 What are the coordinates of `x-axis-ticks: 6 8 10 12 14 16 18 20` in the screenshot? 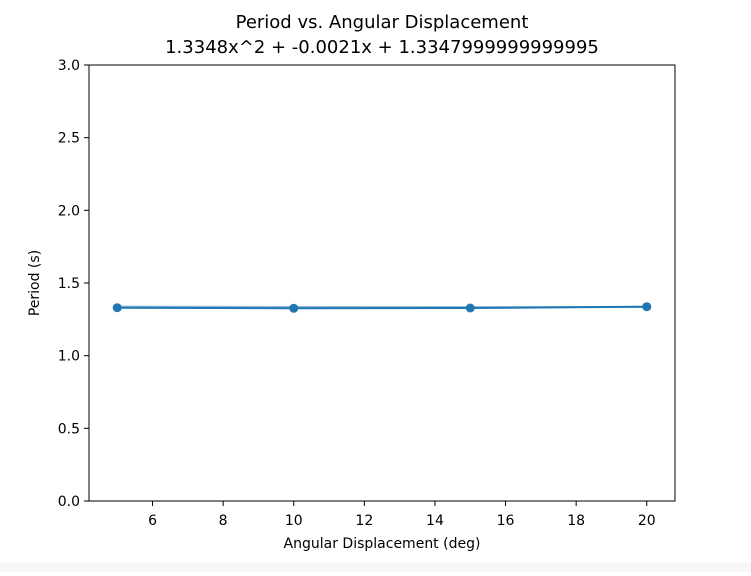 It's located at (402, 515).